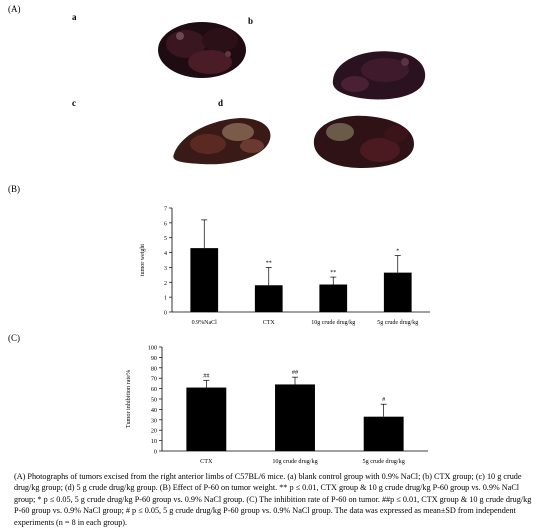  What do you see at coordinates (14, 338) in the screenshot?
I see `panel-c-label: (C)` at bounding box center [14, 338].